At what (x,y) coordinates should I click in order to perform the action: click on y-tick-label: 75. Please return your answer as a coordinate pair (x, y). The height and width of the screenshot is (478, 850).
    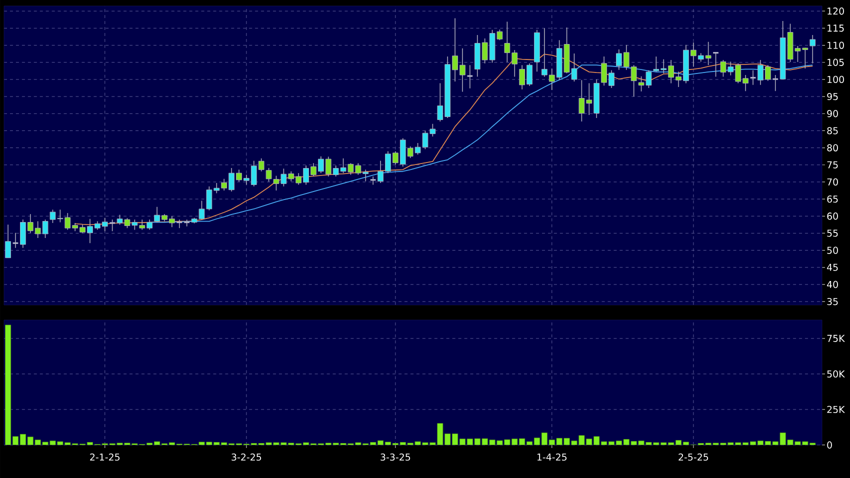
    Looking at the image, I should click on (832, 164).